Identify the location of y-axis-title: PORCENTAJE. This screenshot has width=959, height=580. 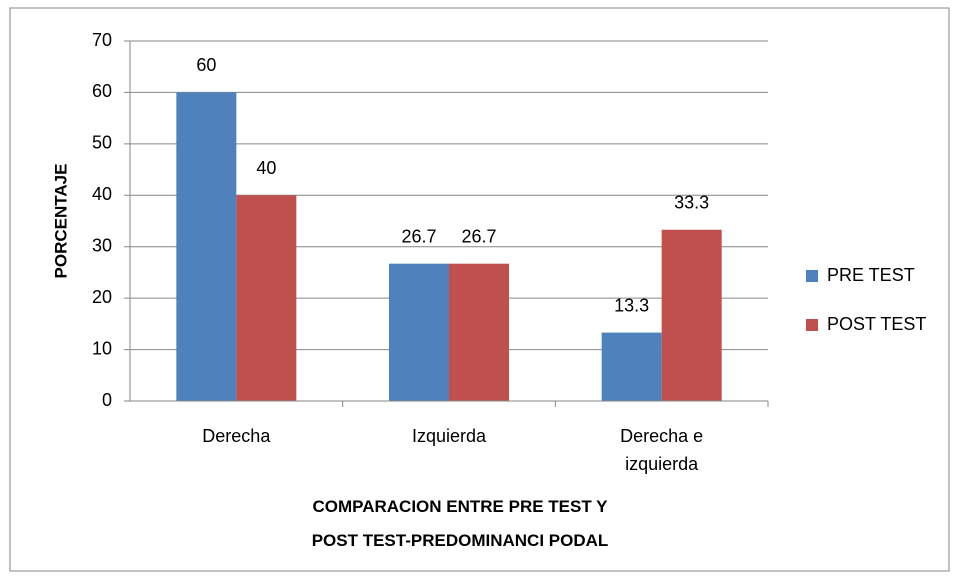
(60, 221).